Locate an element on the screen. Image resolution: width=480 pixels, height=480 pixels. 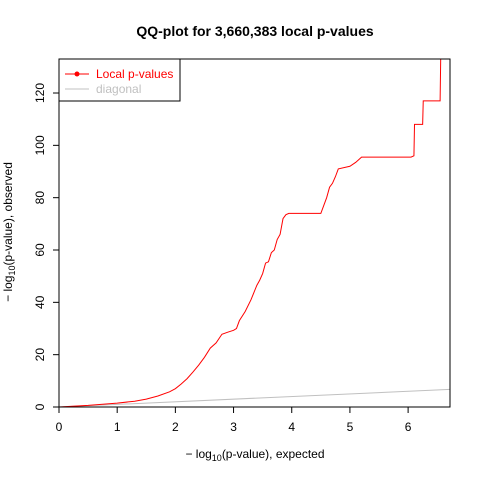
legend-label-diagonal: diagonal is located at coordinates (118, 89).